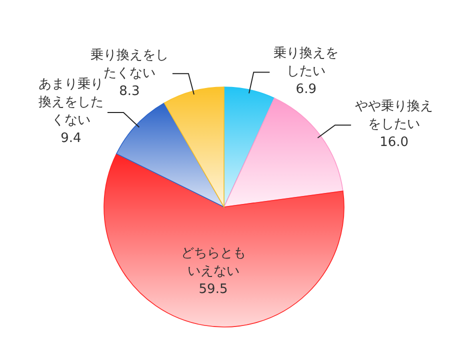 This screenshot has width=460, height=353. What do you see at coordinates (394, 143) in the screenshot?
I see `data-label: 16.0` at bounding box center [394, 143].